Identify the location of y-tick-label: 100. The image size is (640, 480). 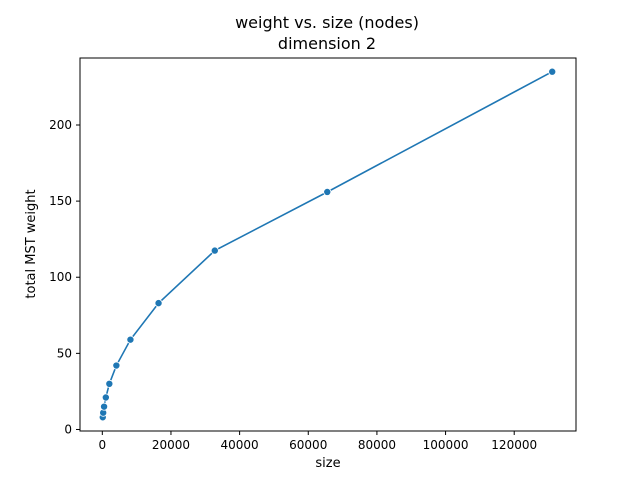
(60, 277).